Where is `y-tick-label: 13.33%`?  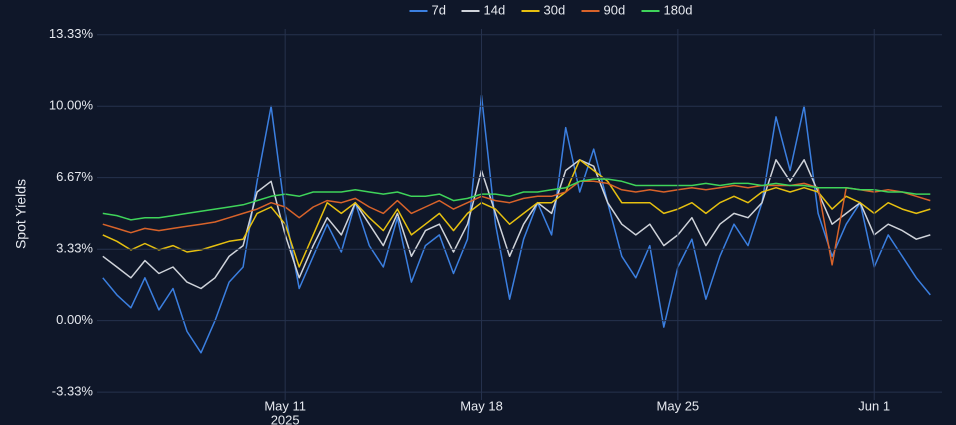
y-tick-label: 13.33% is located at coordinates (71, 33).